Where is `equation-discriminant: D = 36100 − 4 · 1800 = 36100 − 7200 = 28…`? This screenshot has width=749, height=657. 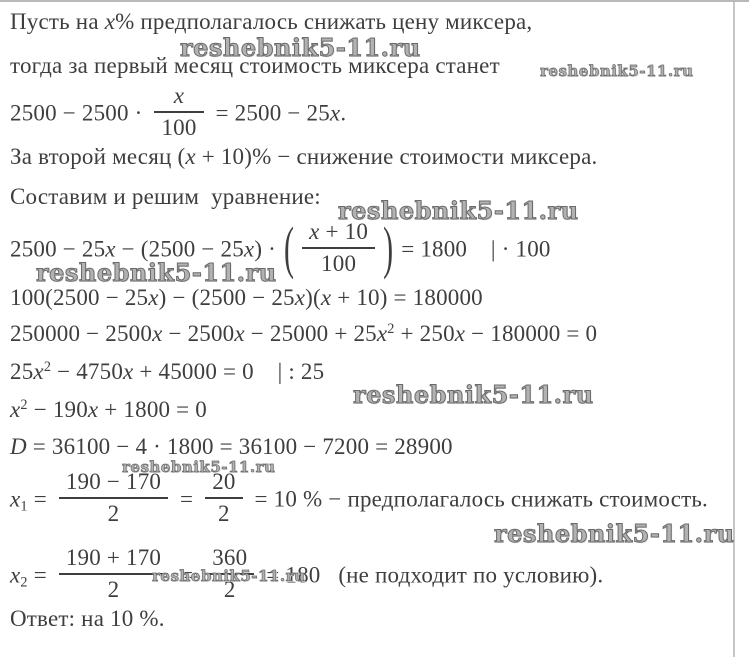 equation-discriminant: D = 36100 − 4 · 1800 = 36100 − 7200 = 28… is located at coordinates (231, 446).